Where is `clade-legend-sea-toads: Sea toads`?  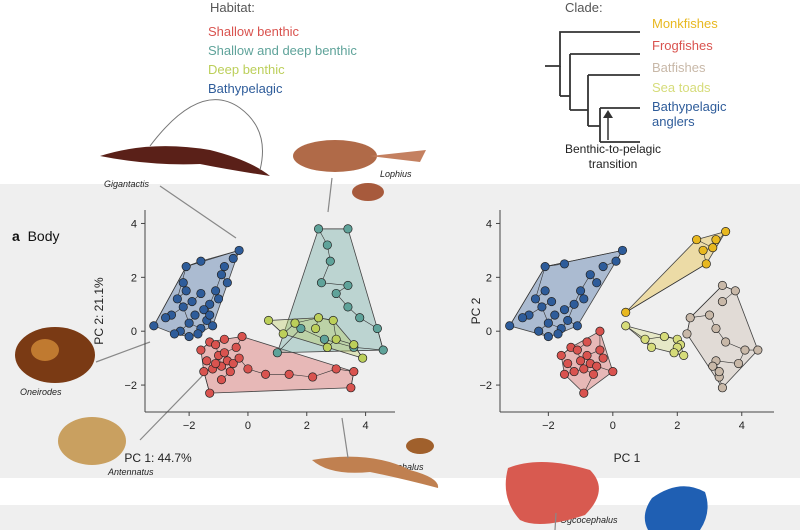 clade-legend-sea-toads: Sea toads is located at coordinates (681, 87).